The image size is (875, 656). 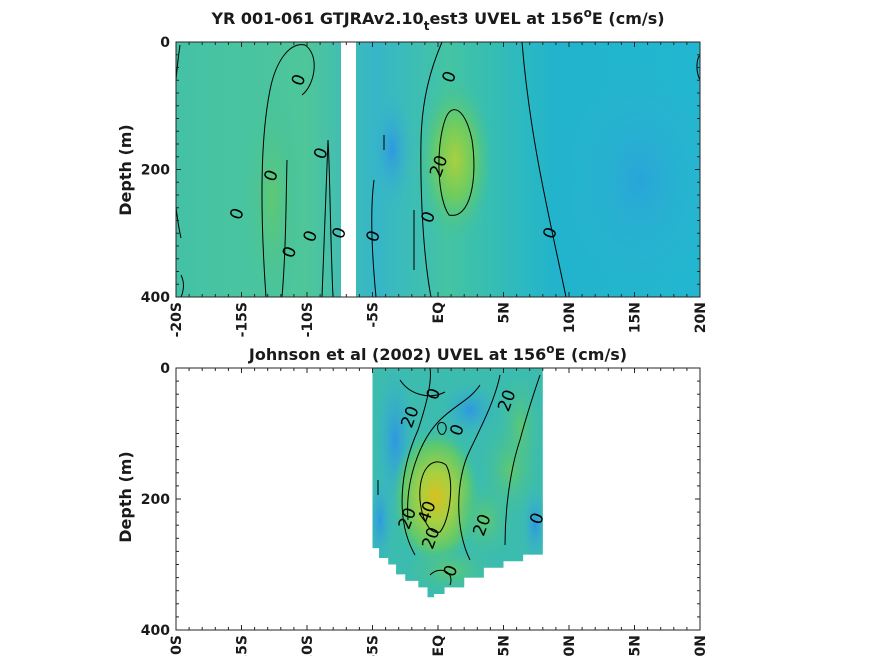 What do you see at coordinates (459, 477) in the screenshot?
I see `panel-obs-contours` at bounding box center [459, 477].